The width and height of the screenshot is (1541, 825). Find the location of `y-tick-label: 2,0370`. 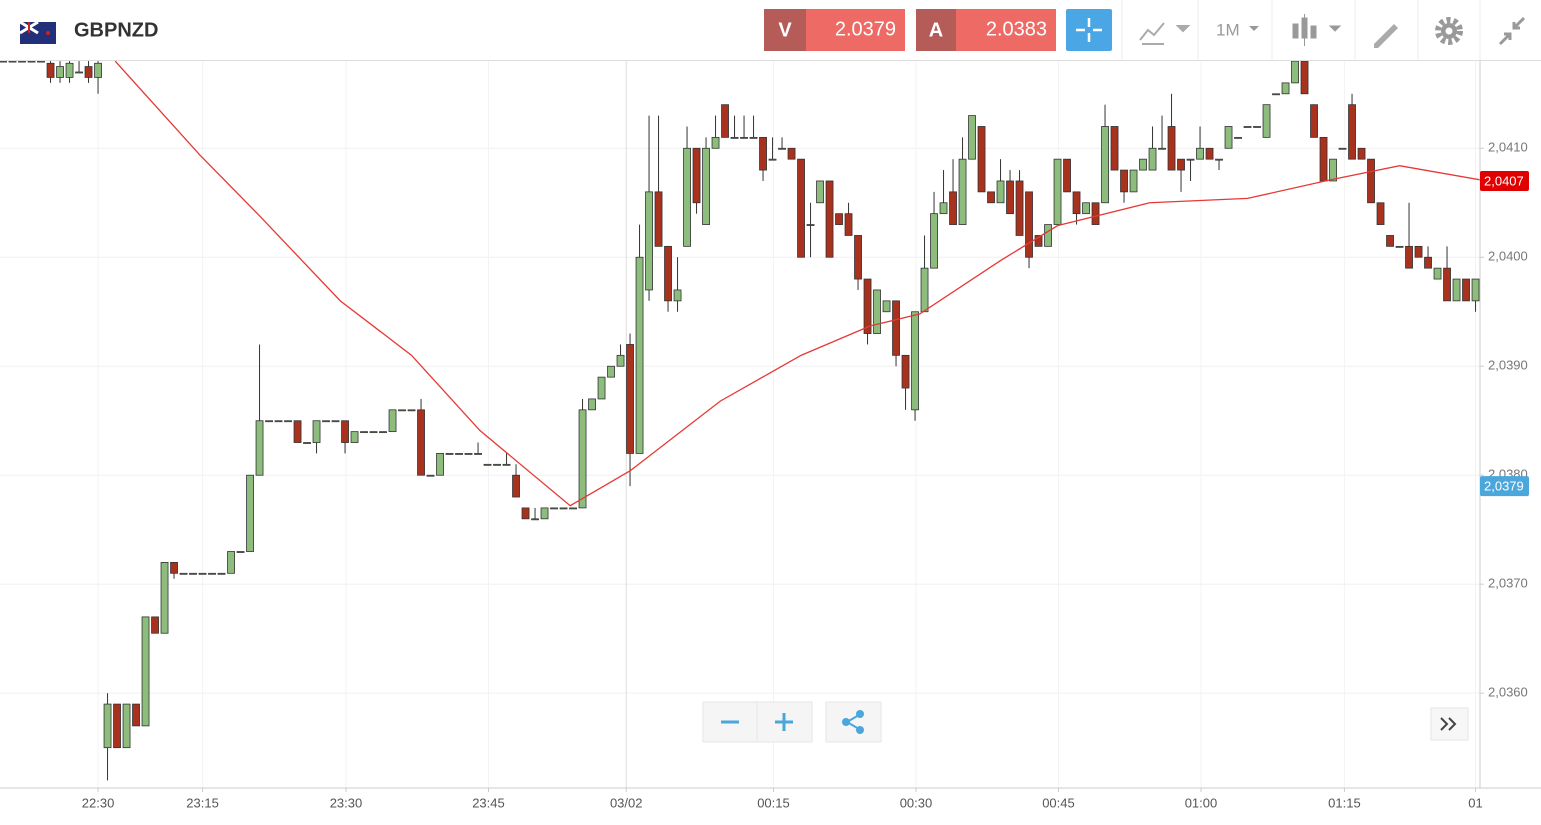

y-tick-label: 2,0370 is located at coordinates (1508, 583).